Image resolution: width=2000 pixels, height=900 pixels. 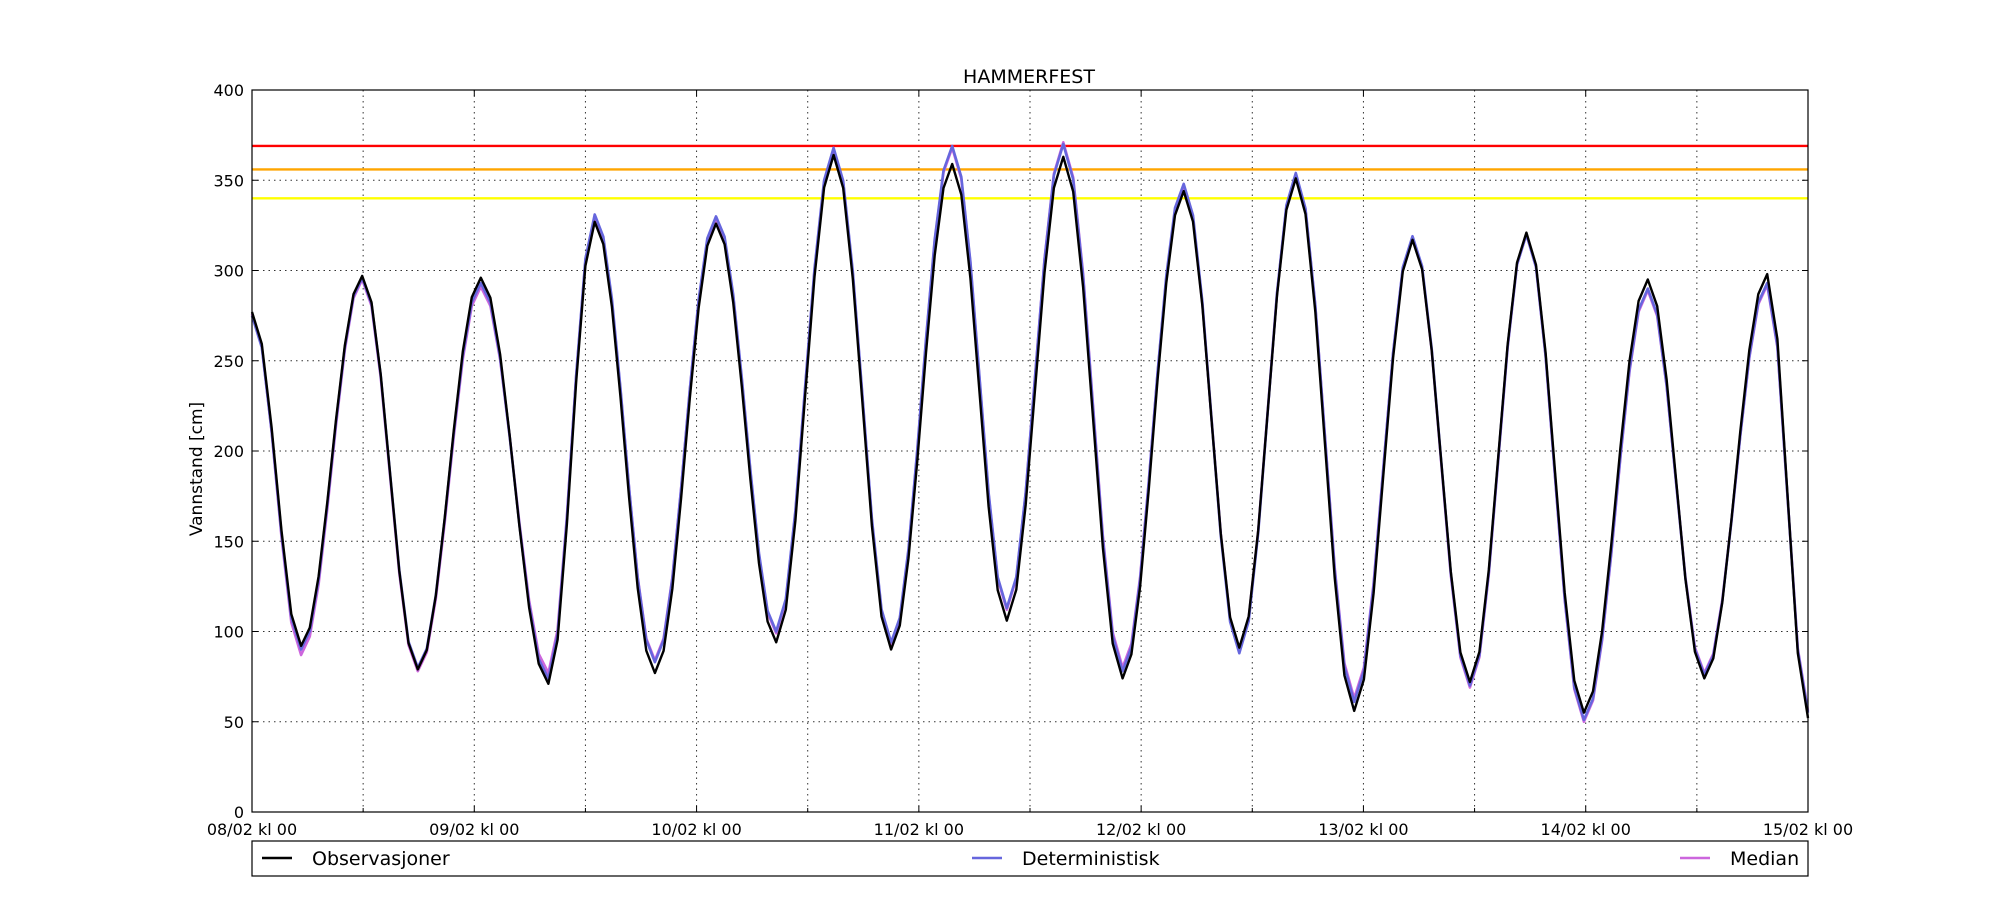 What do you see at coordinates (228, 180) in the screenshot?
I see `y-tick-label: 350` at bounding box center [228, 180].